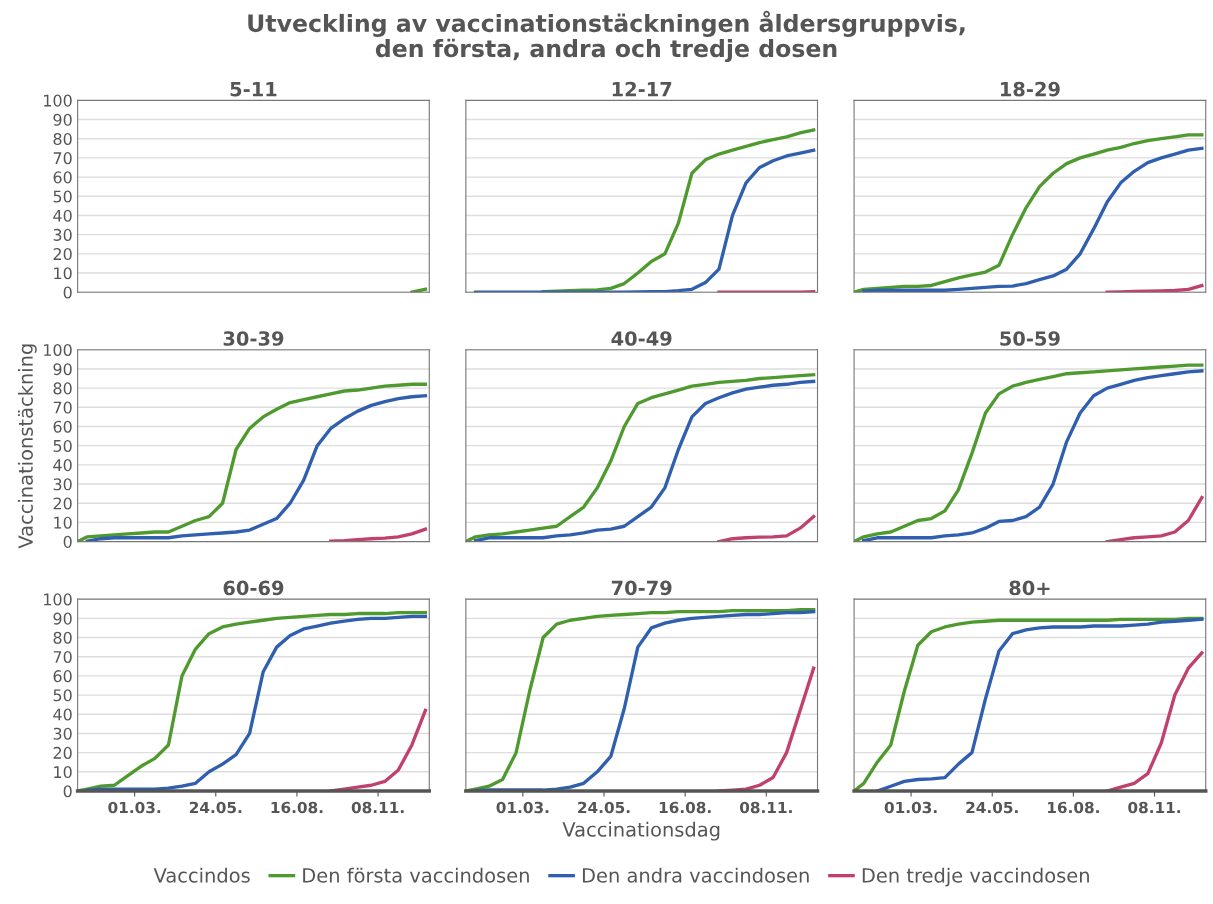  I want to click on chart-title: 5-11, so click(253, 89).